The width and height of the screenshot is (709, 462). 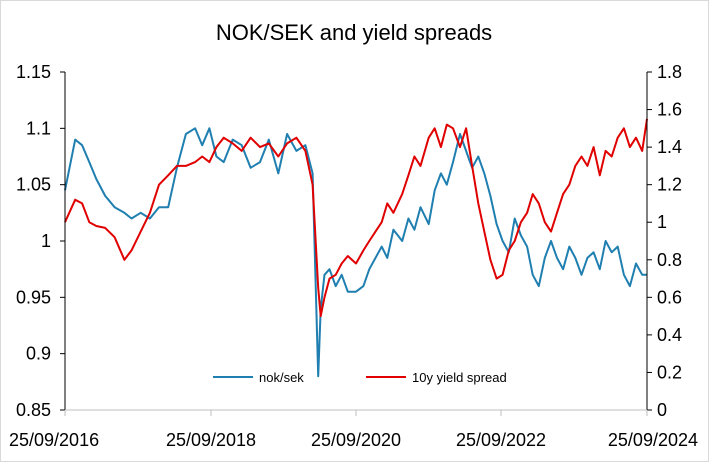 I want to click on legend-label-nok-sek: nok/sek, so click(x=281, y=377).